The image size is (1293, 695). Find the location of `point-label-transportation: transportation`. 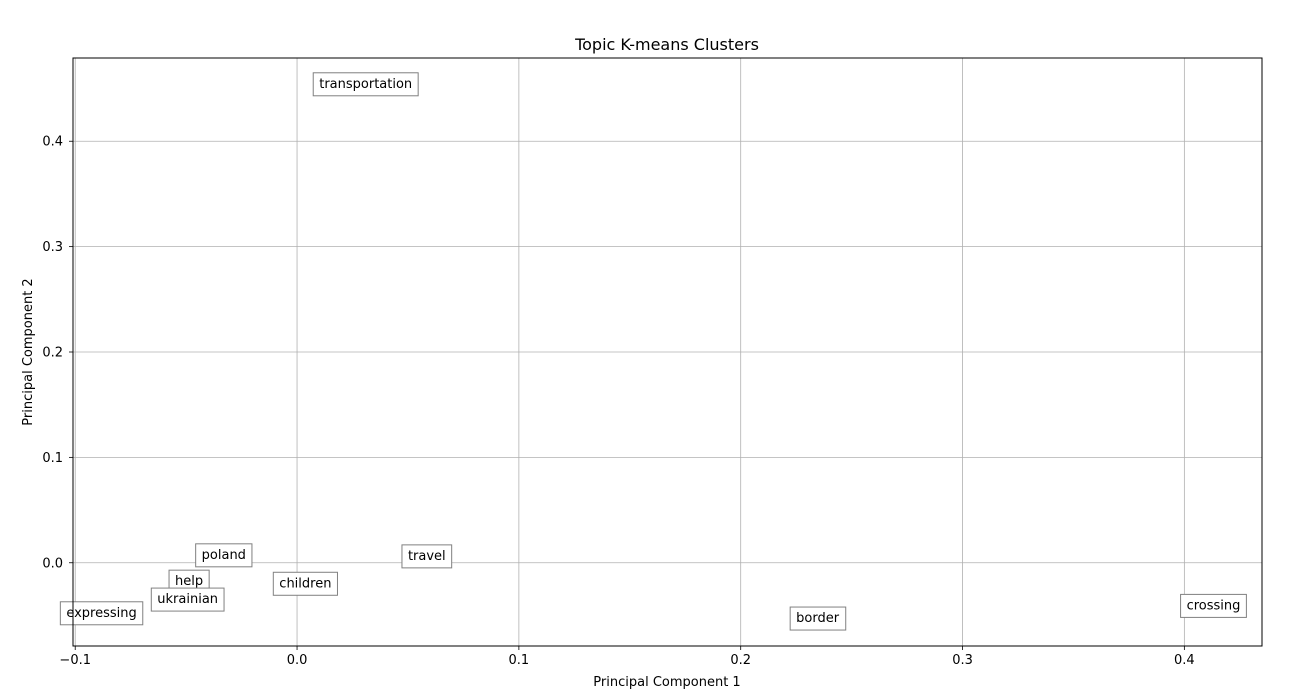

point-label-transportation: transportation is located at coordinates (365, 84).